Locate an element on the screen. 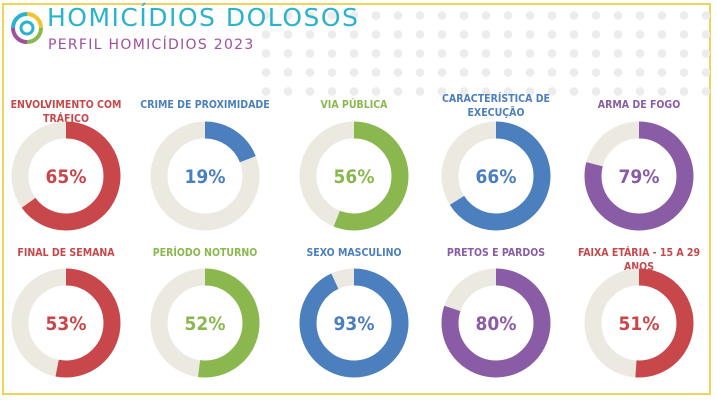 The height and width of the screenshot is (401, 717). donut-label: CRIME DE PROXIMIDADE is located at coordinates (205, 105).